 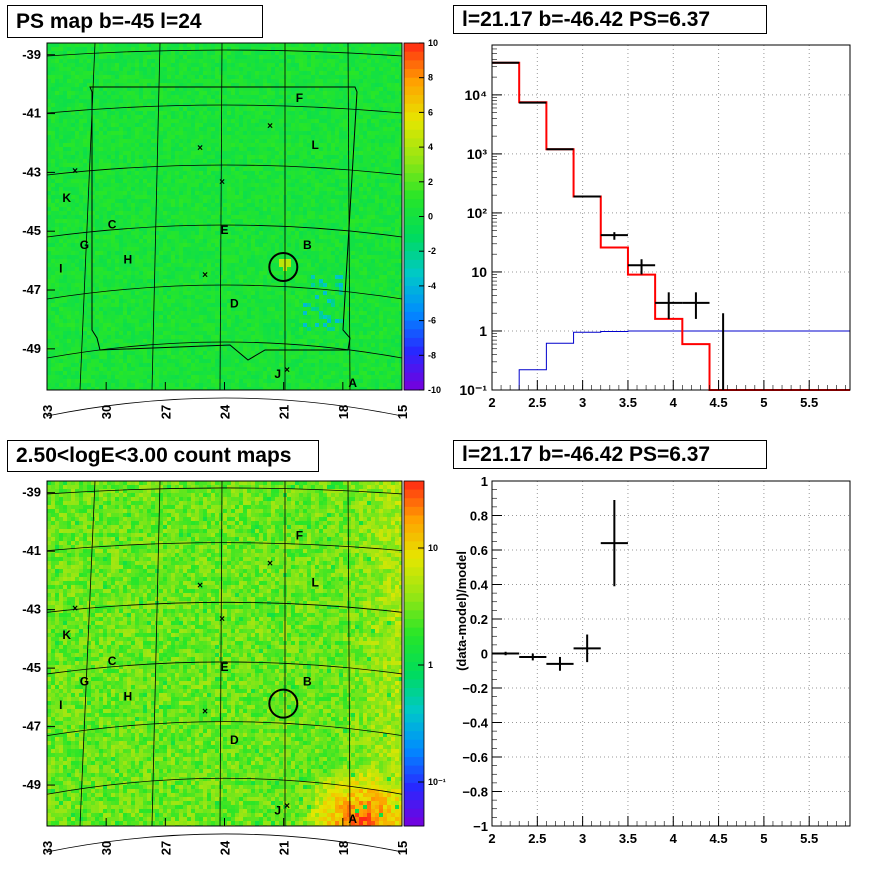 What do you see at coordinates (437, 782) in the screenshot?
I see `colorbar-tick-label: 10⁻¹` at bounding box center [437, 782].